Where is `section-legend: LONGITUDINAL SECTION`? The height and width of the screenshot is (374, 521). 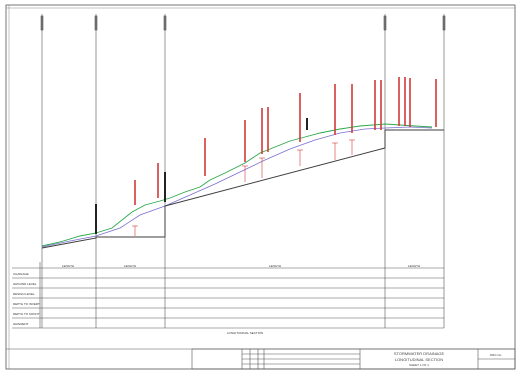
section-legend: LONGITUDINAL SECTION is located at coordinates (245, 333).